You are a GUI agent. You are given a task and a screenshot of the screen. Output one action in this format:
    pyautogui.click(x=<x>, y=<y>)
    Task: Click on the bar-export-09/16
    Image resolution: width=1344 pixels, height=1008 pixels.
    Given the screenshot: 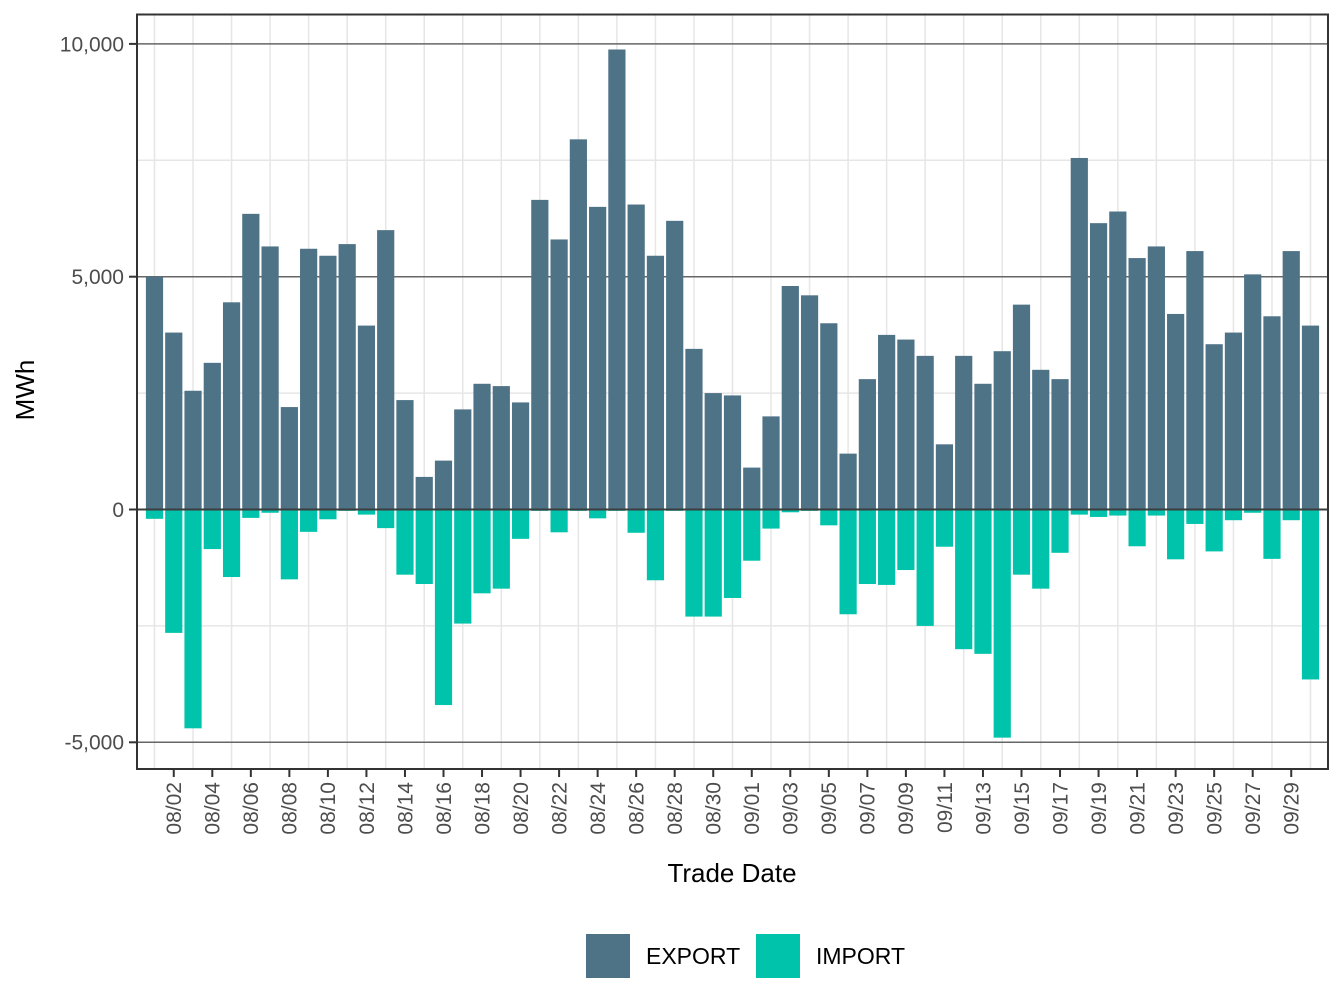 What is the action you would take?
    pyautogui.click(x=1041, y=439)
    